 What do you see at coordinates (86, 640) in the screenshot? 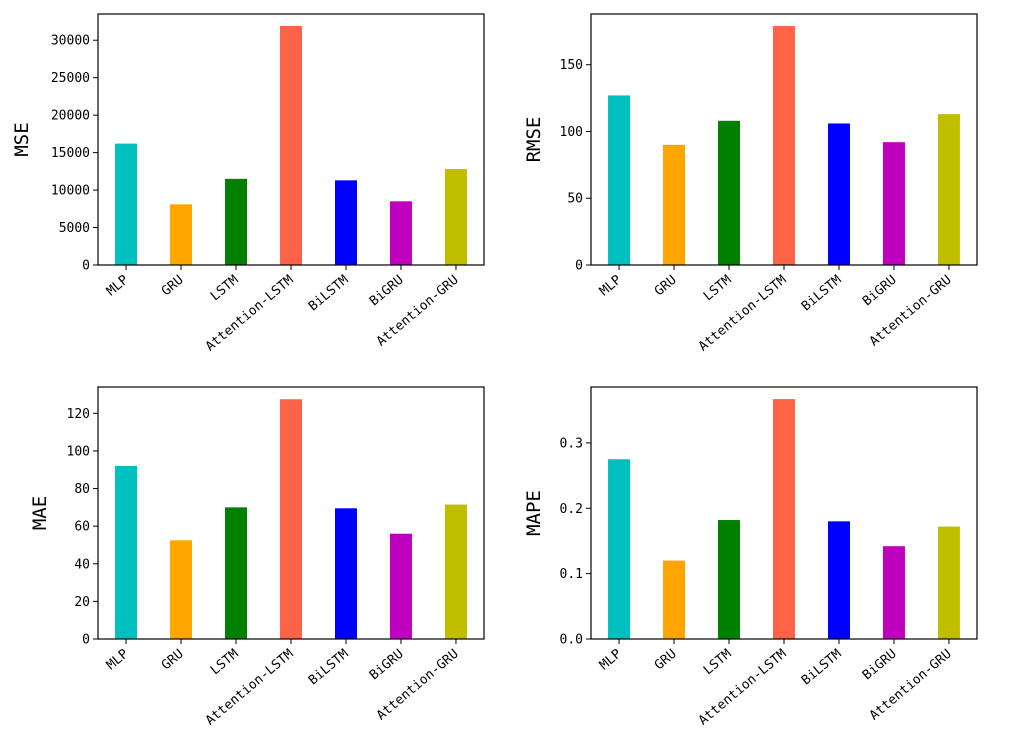
I see `mae-ytick-label: 0` at bounding box center [86, 640].